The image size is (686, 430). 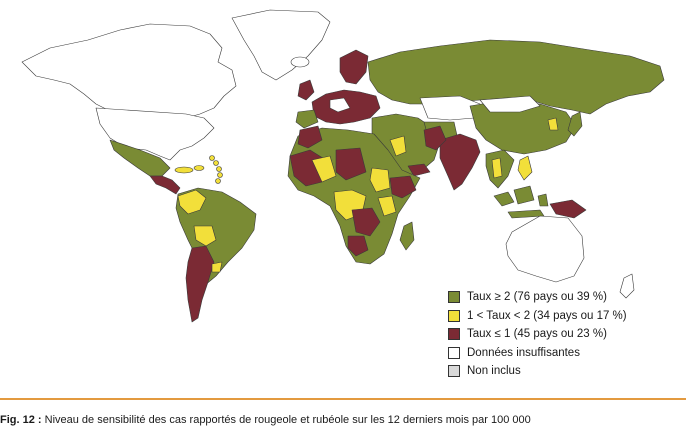 What do you see at coordinates (510, 104) in the screenshot?
I see `mongolia-region` at bounding box center [510, 104].